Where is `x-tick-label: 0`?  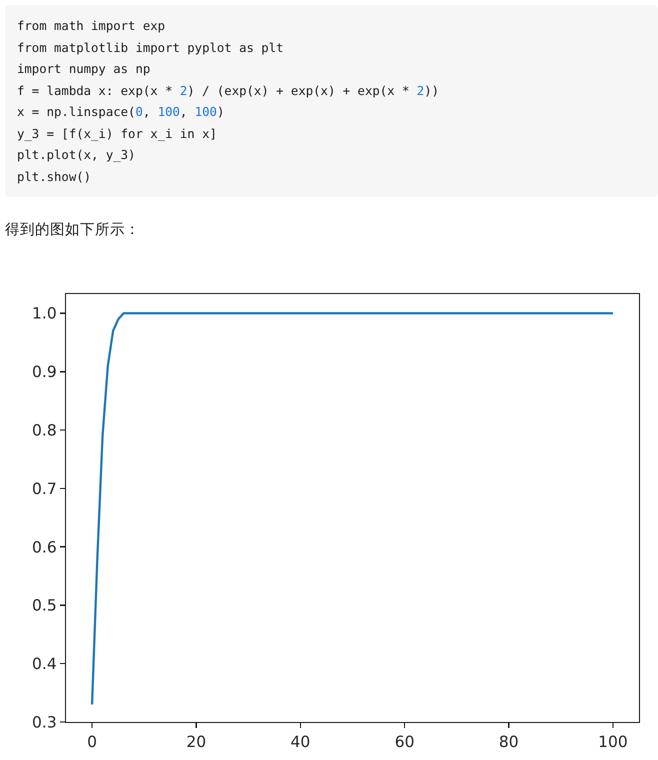
x-tick-label: 0 is located at coordinates (92, 741).